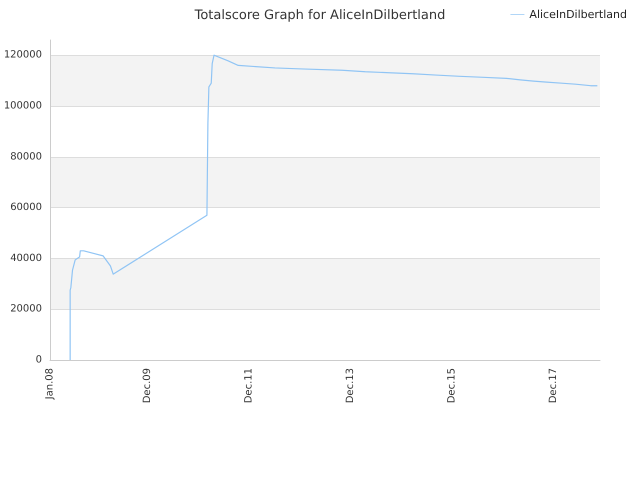  Describe the element at coordinates (26, 156) in the screenshot. I see `y-tick-label: 80000` at that location.